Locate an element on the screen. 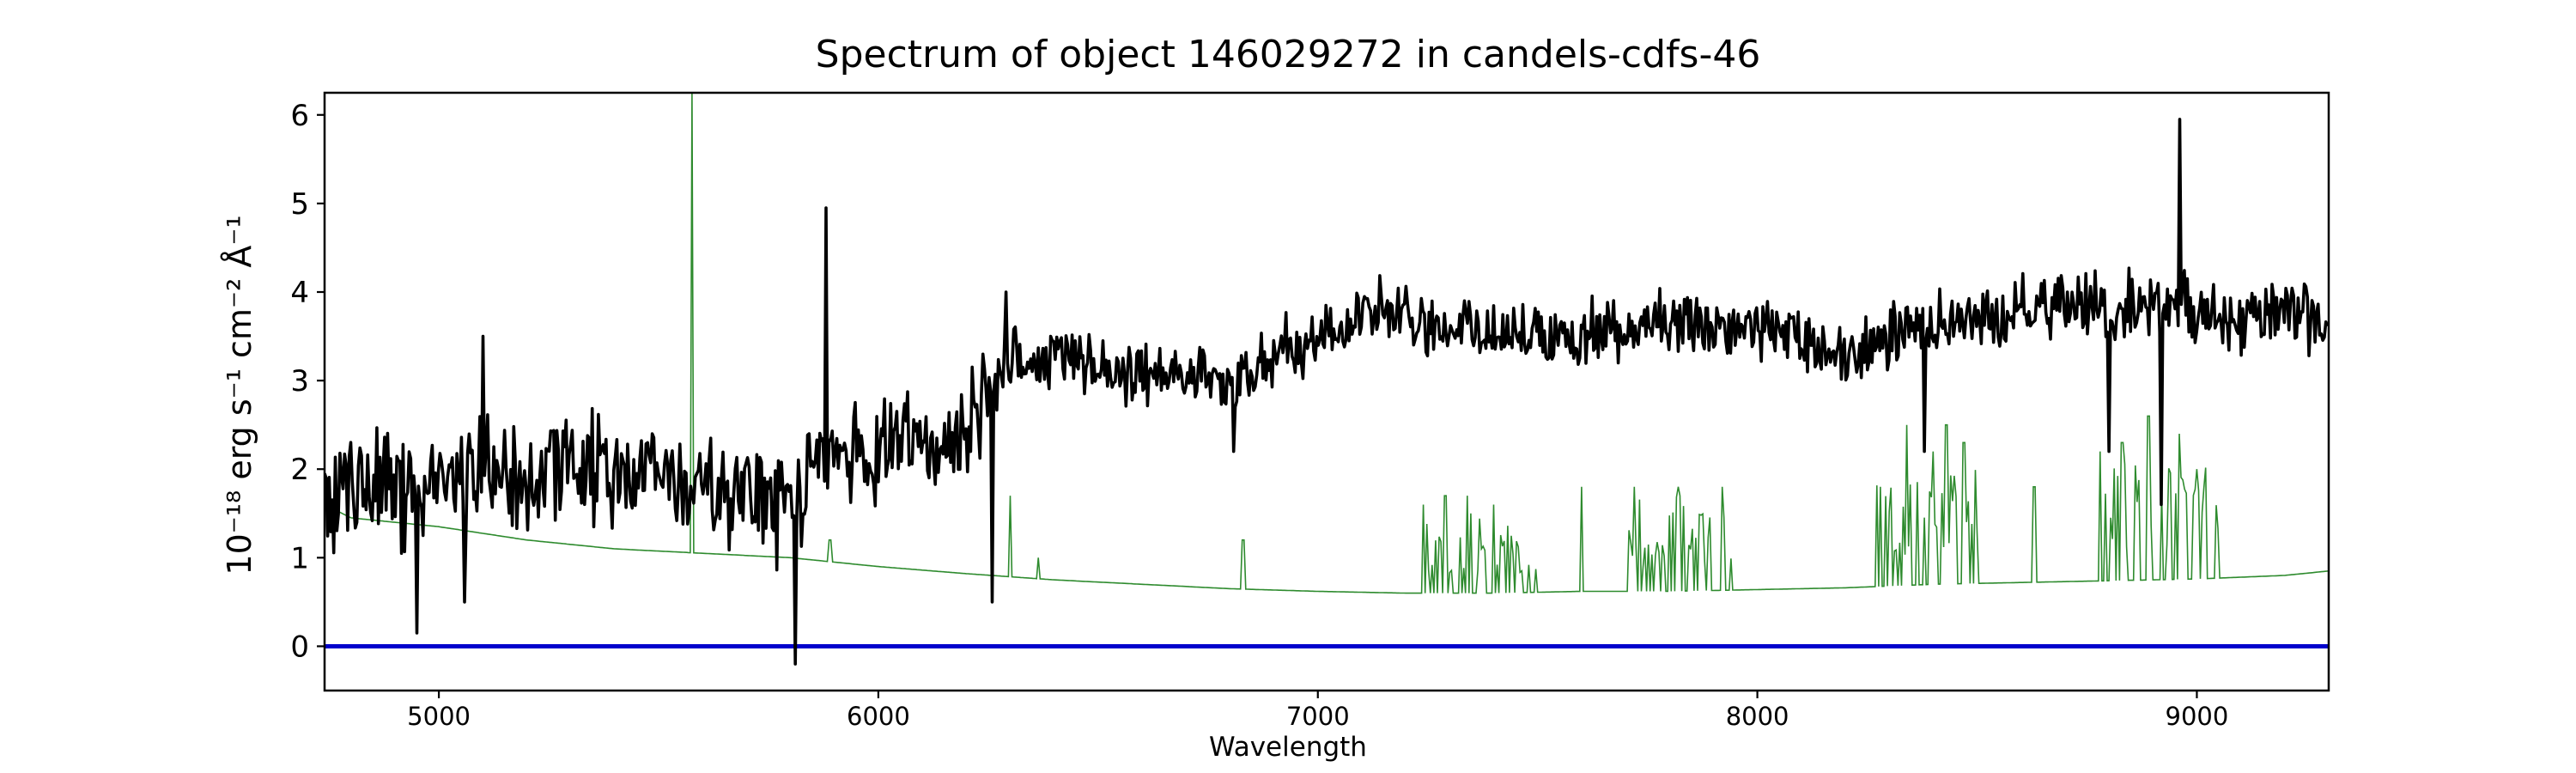 The height and width of the screenshot is (773, 2576). y-tick-label: 1 is located at coordinates (300, 558).